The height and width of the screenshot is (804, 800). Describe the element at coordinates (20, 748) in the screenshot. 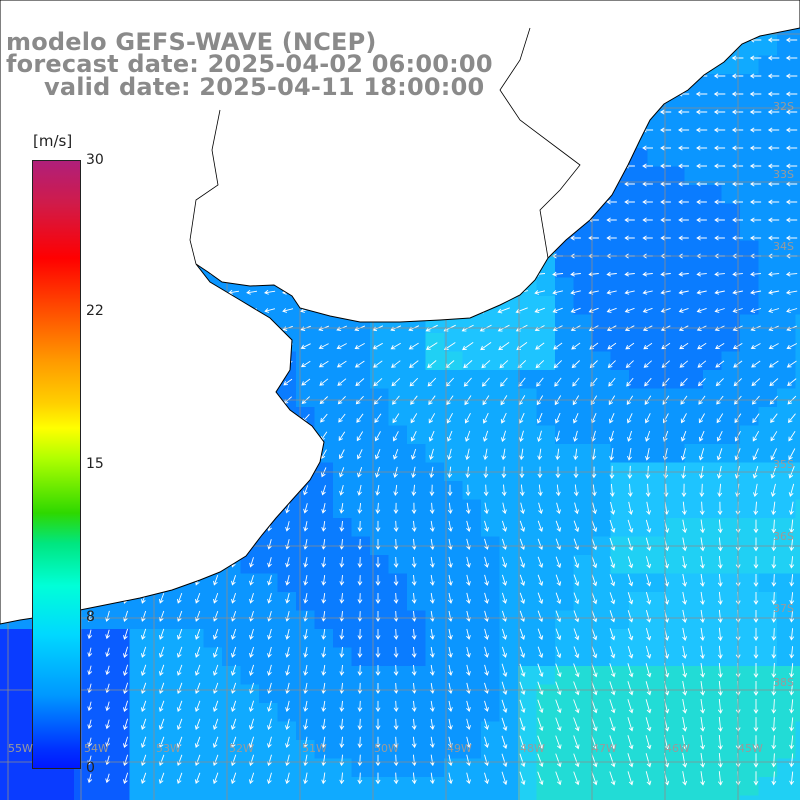

I see `longitude-label: 55W` at that location.